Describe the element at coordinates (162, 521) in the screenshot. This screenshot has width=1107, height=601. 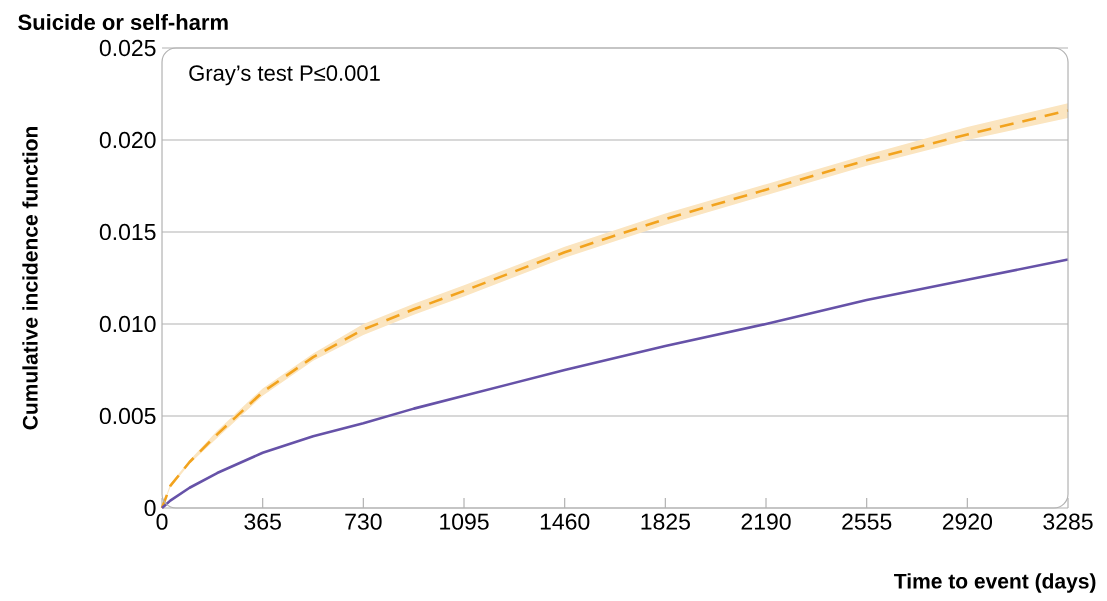
I see `x-tick-label: 0` at that location.